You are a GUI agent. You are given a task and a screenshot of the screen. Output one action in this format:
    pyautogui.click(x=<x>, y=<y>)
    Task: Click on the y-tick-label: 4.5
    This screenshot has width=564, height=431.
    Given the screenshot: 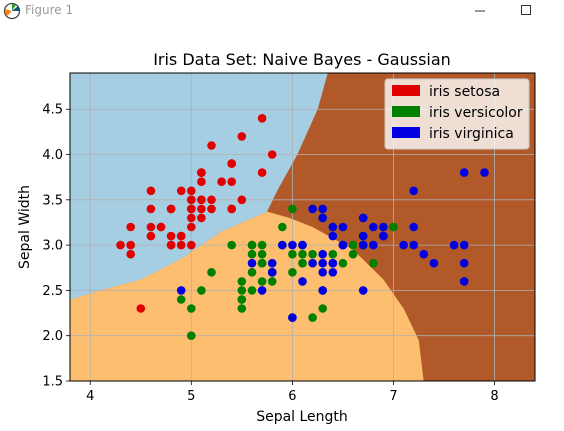 What is the action you would take?
    pyautogui.click(x=52, y=110)
    